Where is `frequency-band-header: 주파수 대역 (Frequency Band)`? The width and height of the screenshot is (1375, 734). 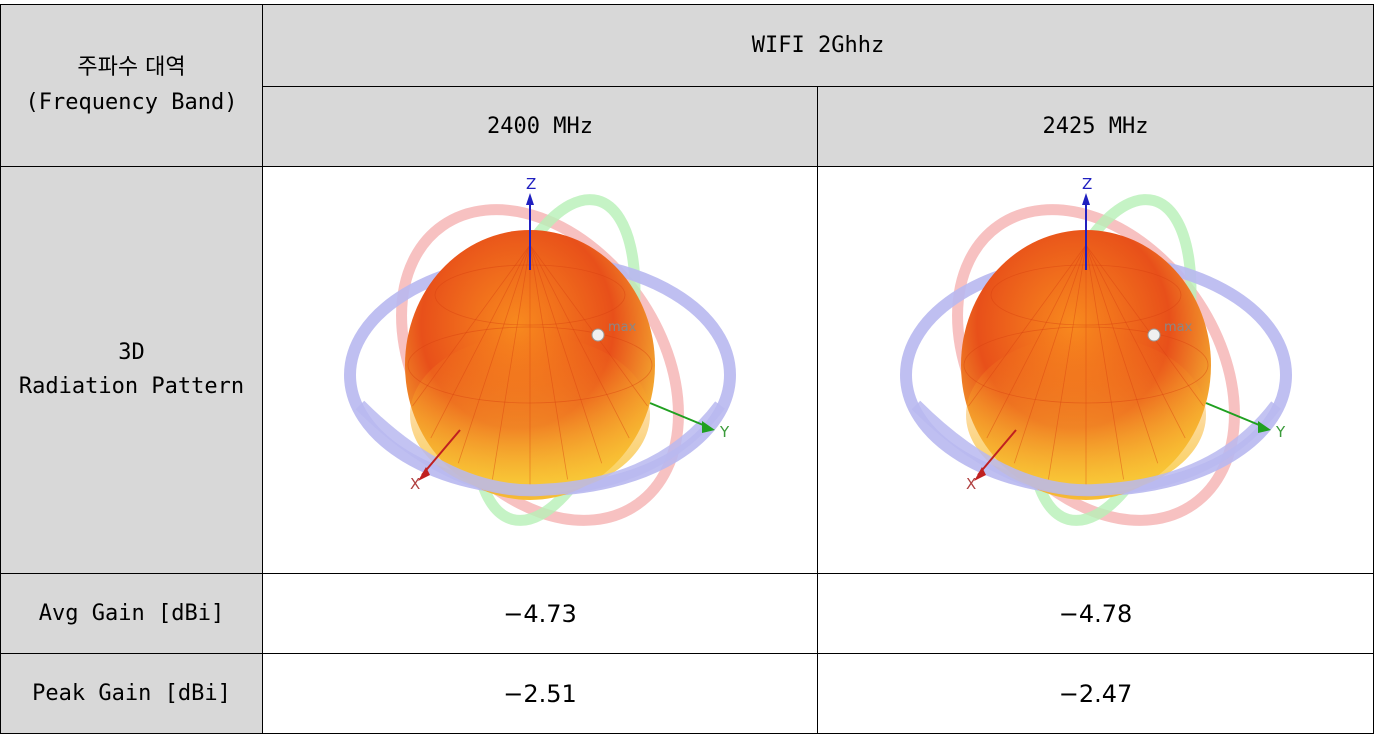
frequency-band-header: 주파수 대역 (Frequency Band) is located at coordinates (131, 85).